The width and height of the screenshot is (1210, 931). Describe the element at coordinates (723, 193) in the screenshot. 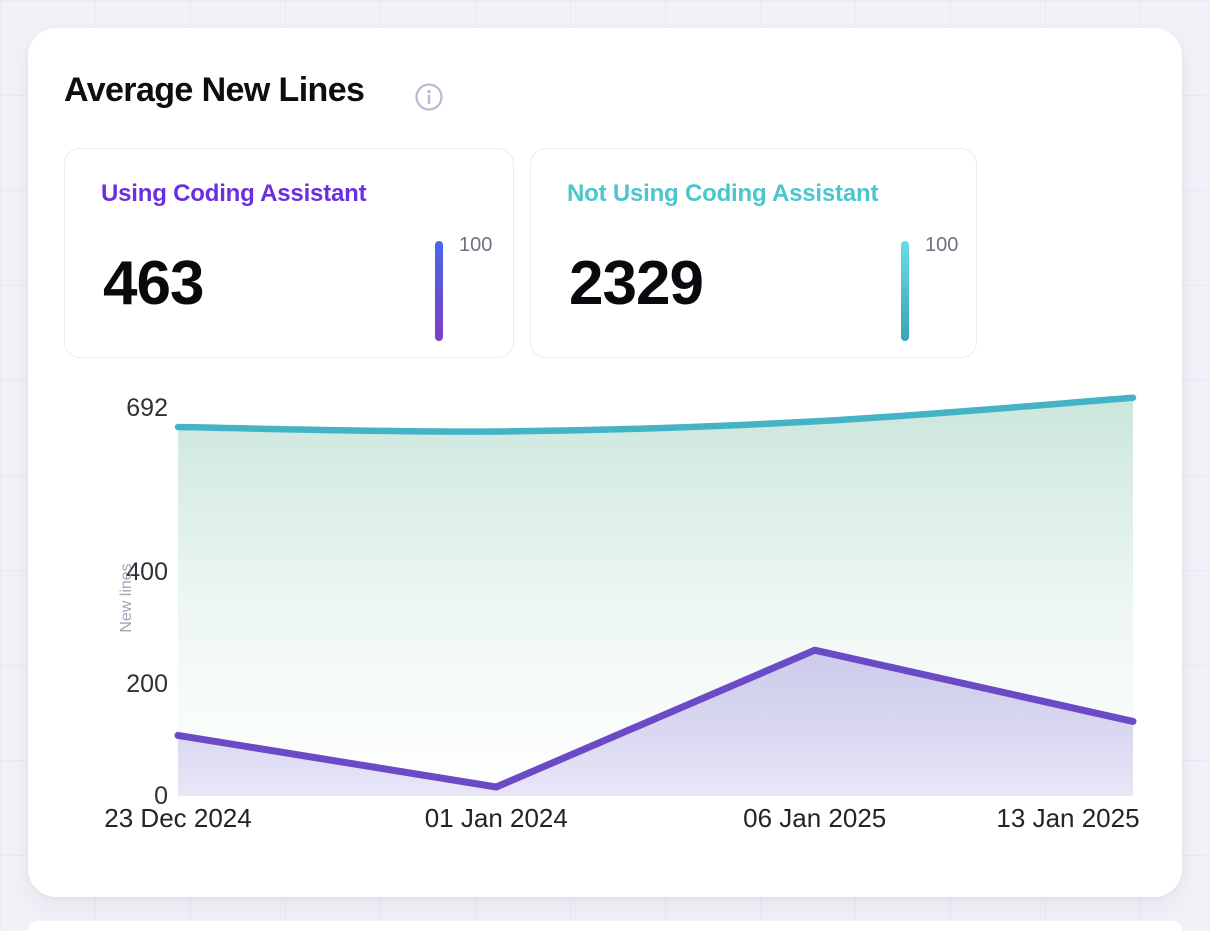

I see `stat-label: Not Using Coding Assistant` at that location.